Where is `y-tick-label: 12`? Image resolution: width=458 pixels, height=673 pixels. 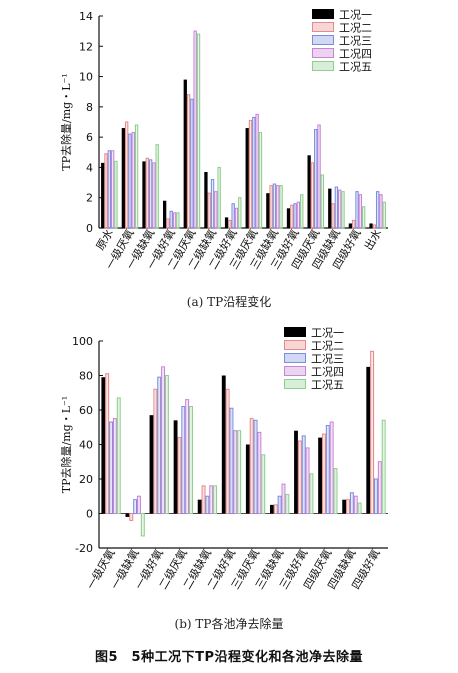 y-tick-label: 12 is located at coordinates (86, 46).